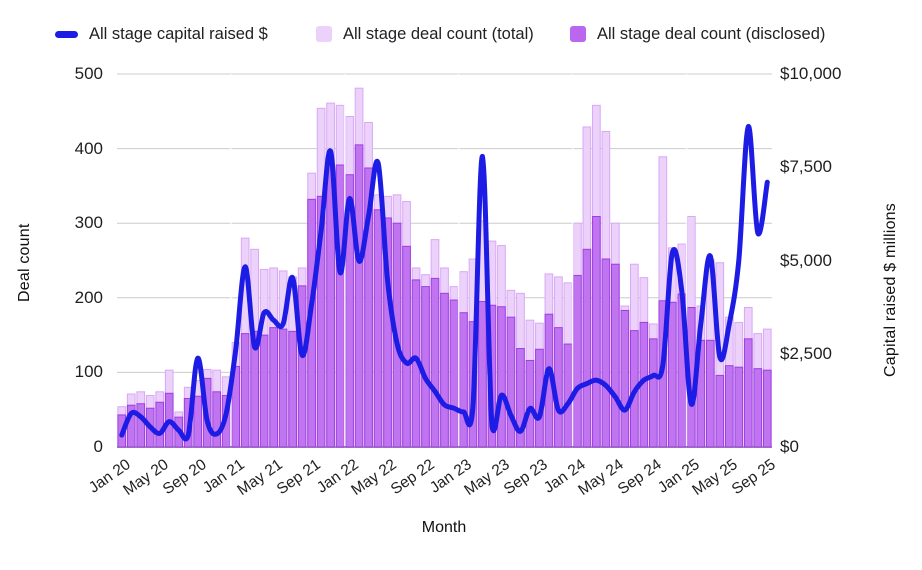  What do you see at coordinates (811, 73) in the screenshot?
I see `right-axis-tick-label: $10,000` at bounding box center [811, 73].